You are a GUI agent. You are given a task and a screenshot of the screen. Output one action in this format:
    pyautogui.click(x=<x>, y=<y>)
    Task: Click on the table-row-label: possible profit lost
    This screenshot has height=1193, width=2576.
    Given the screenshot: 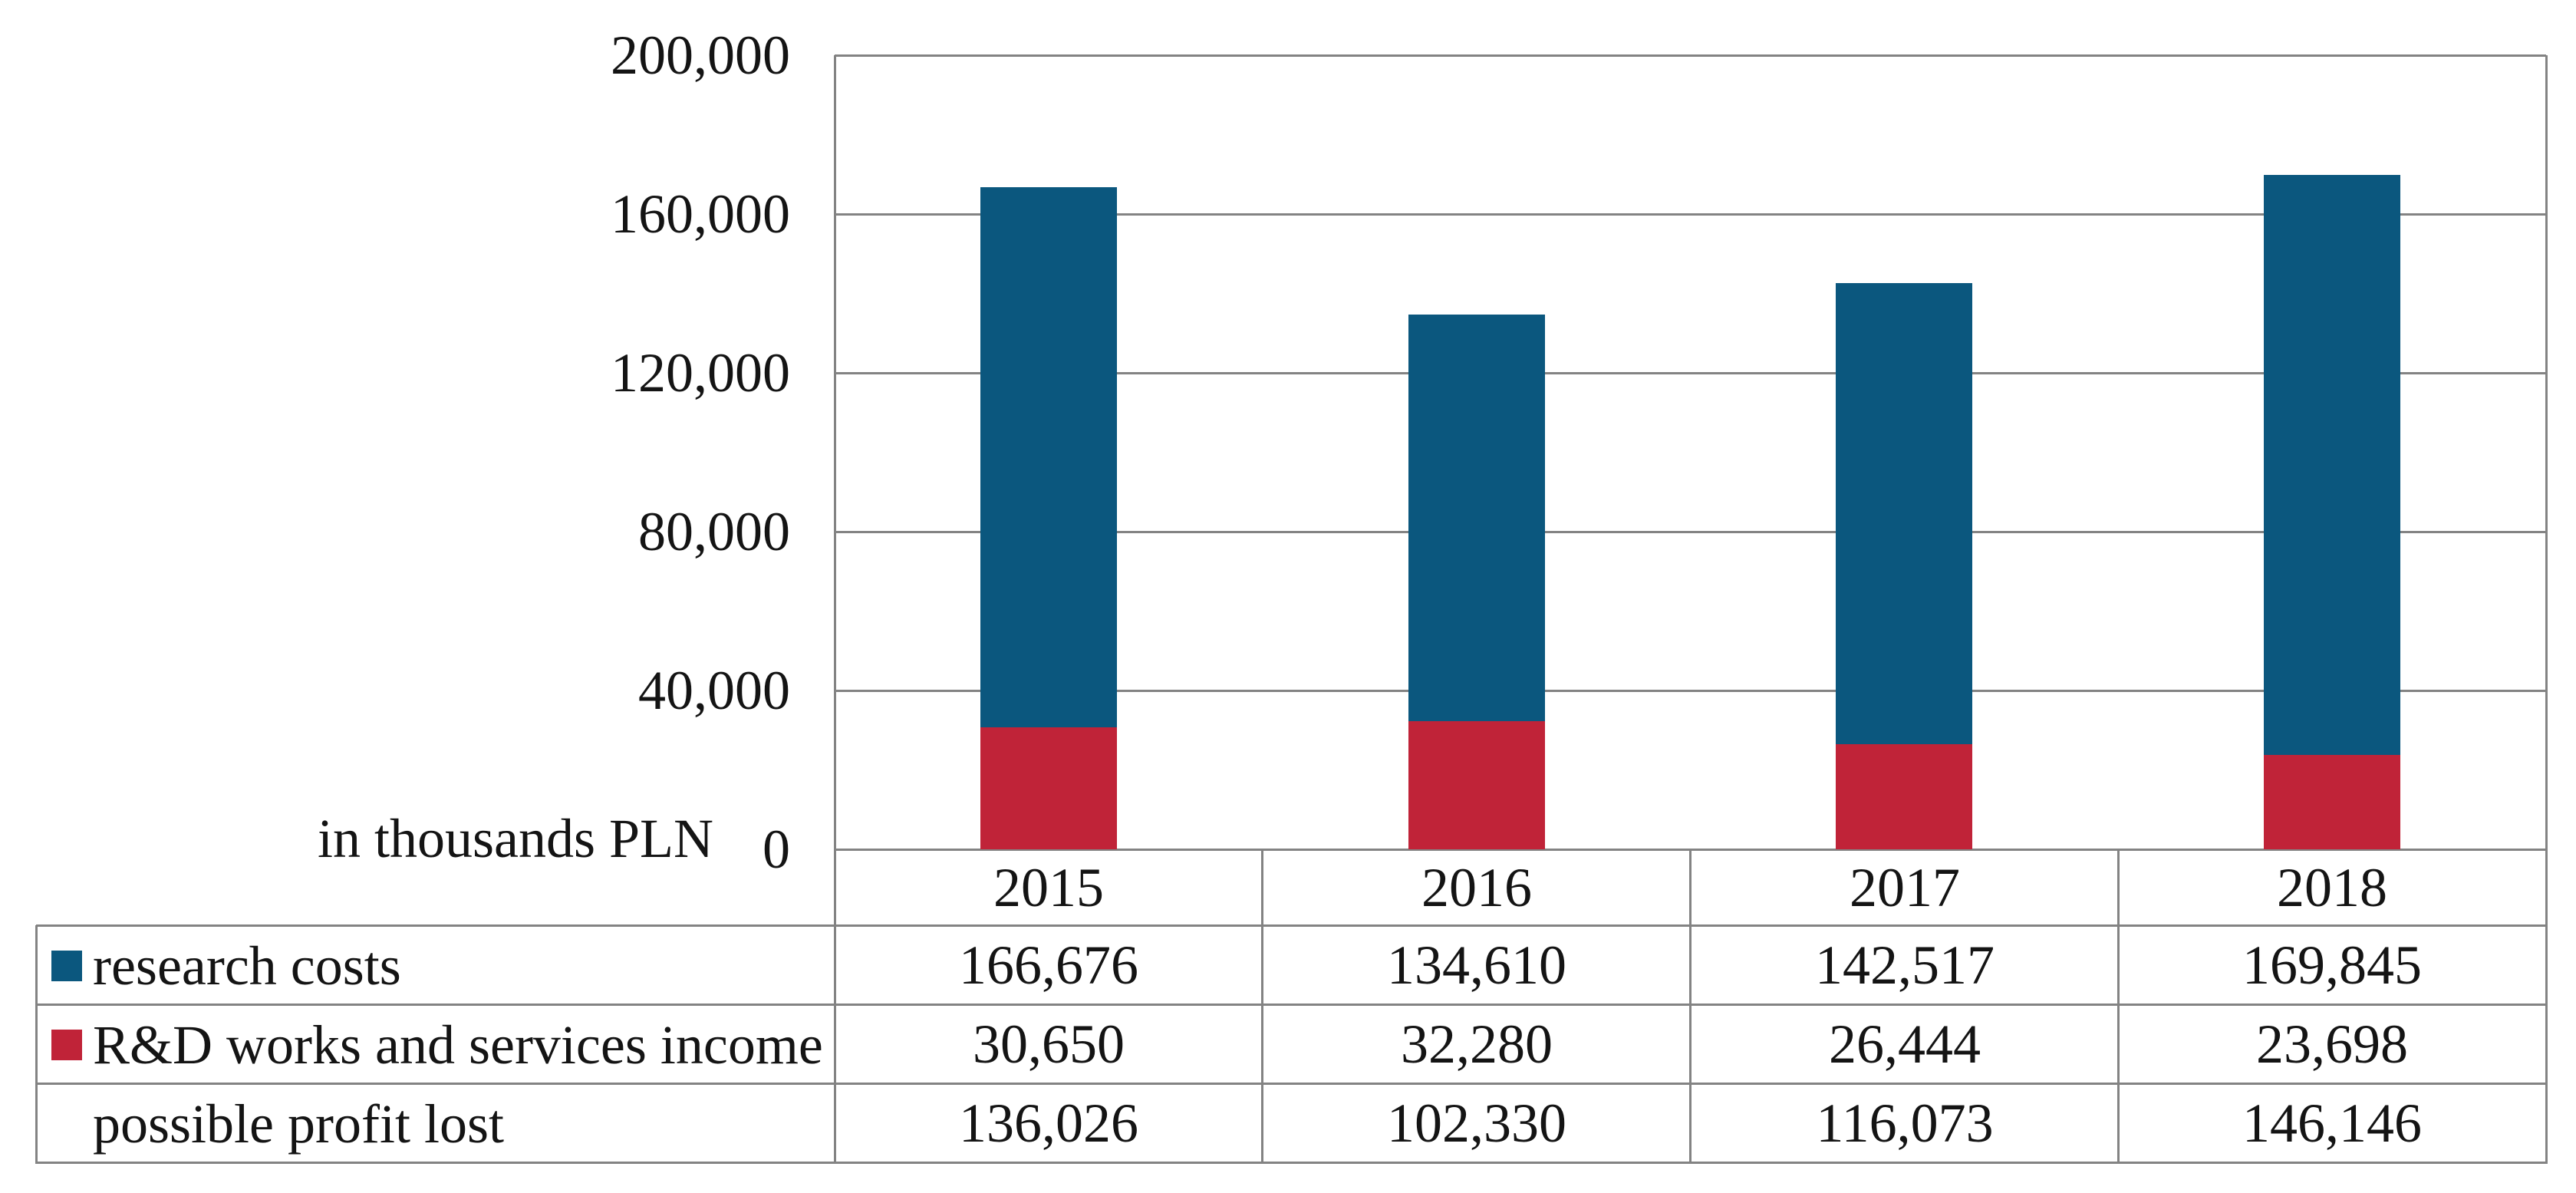 What is the action you would take?
    pyautogui.click(x=436, y=1124)
    